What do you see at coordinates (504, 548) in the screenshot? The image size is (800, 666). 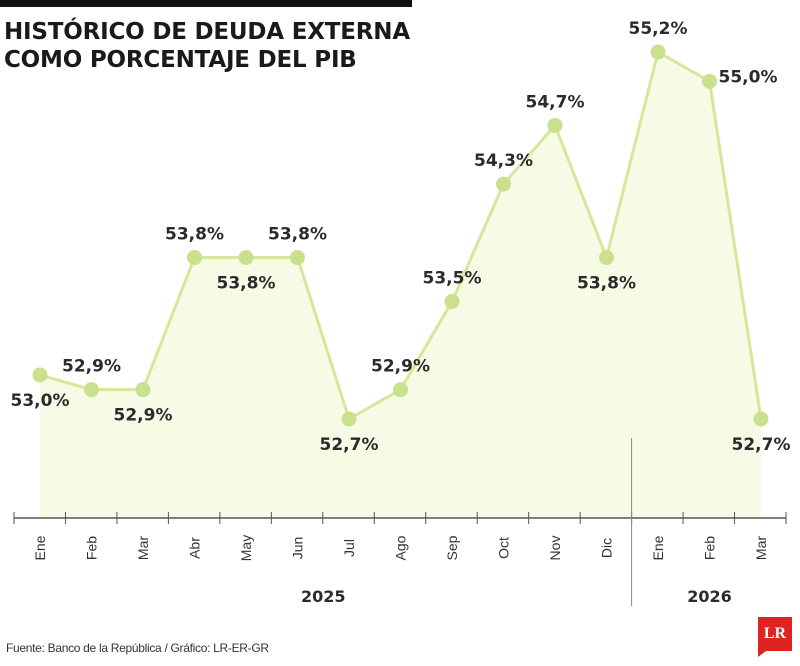 I see `x-tick-label-oct: Oct` at bounding box center [504, 548].